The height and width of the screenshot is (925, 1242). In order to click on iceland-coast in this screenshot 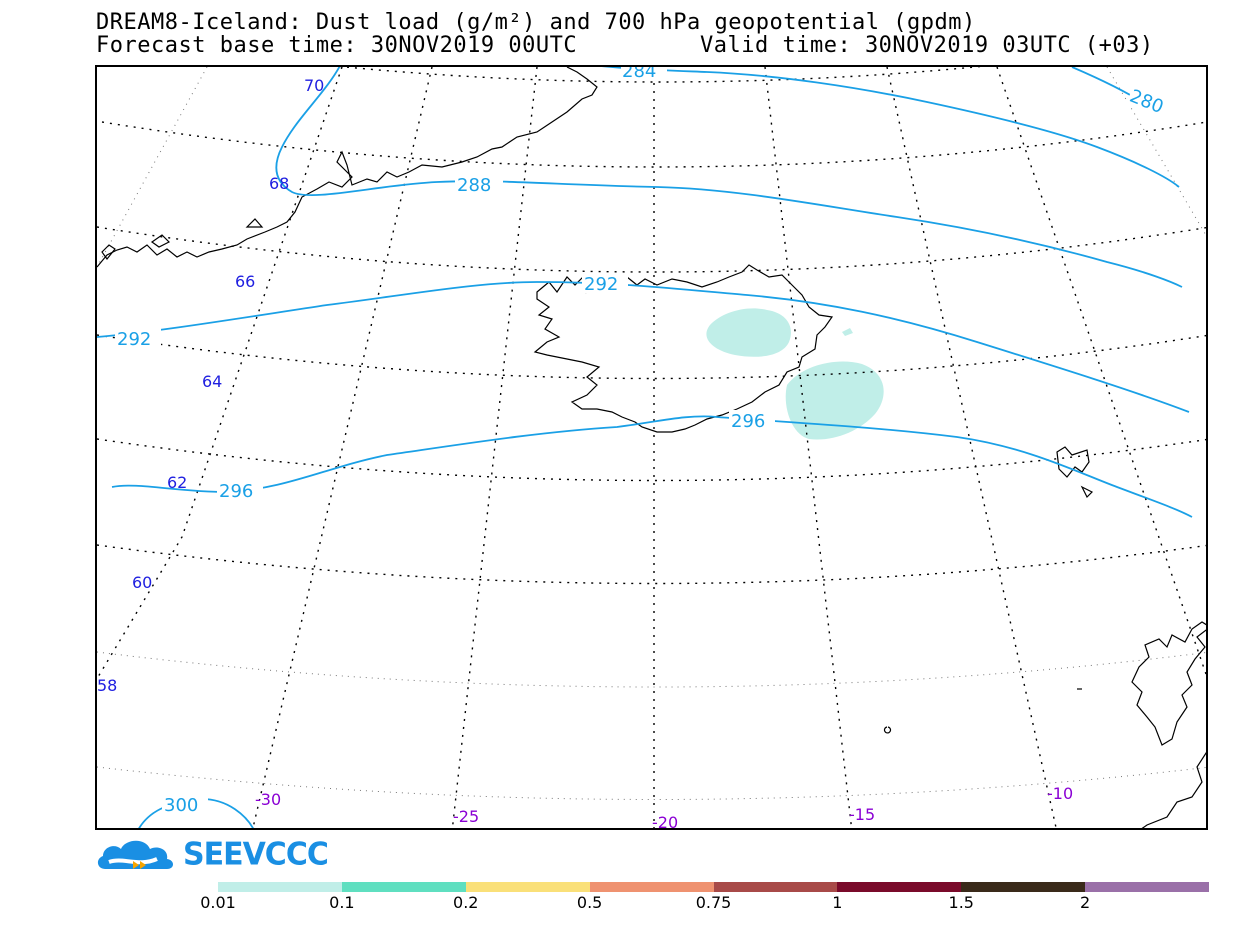, I will do `click(683, 348)`.